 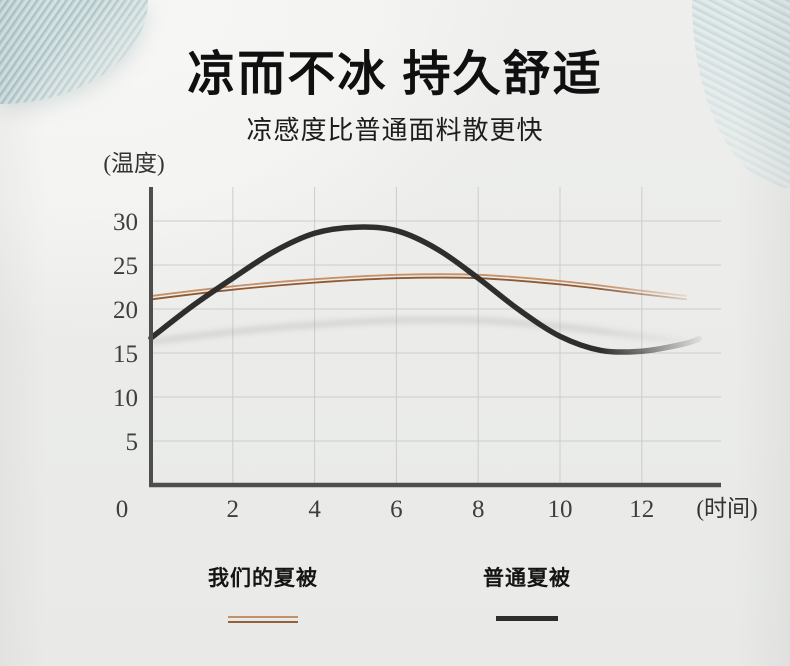 I want to click on legend-item-ordinary-quilt: 普通夏被, so click(x=527, y=591).